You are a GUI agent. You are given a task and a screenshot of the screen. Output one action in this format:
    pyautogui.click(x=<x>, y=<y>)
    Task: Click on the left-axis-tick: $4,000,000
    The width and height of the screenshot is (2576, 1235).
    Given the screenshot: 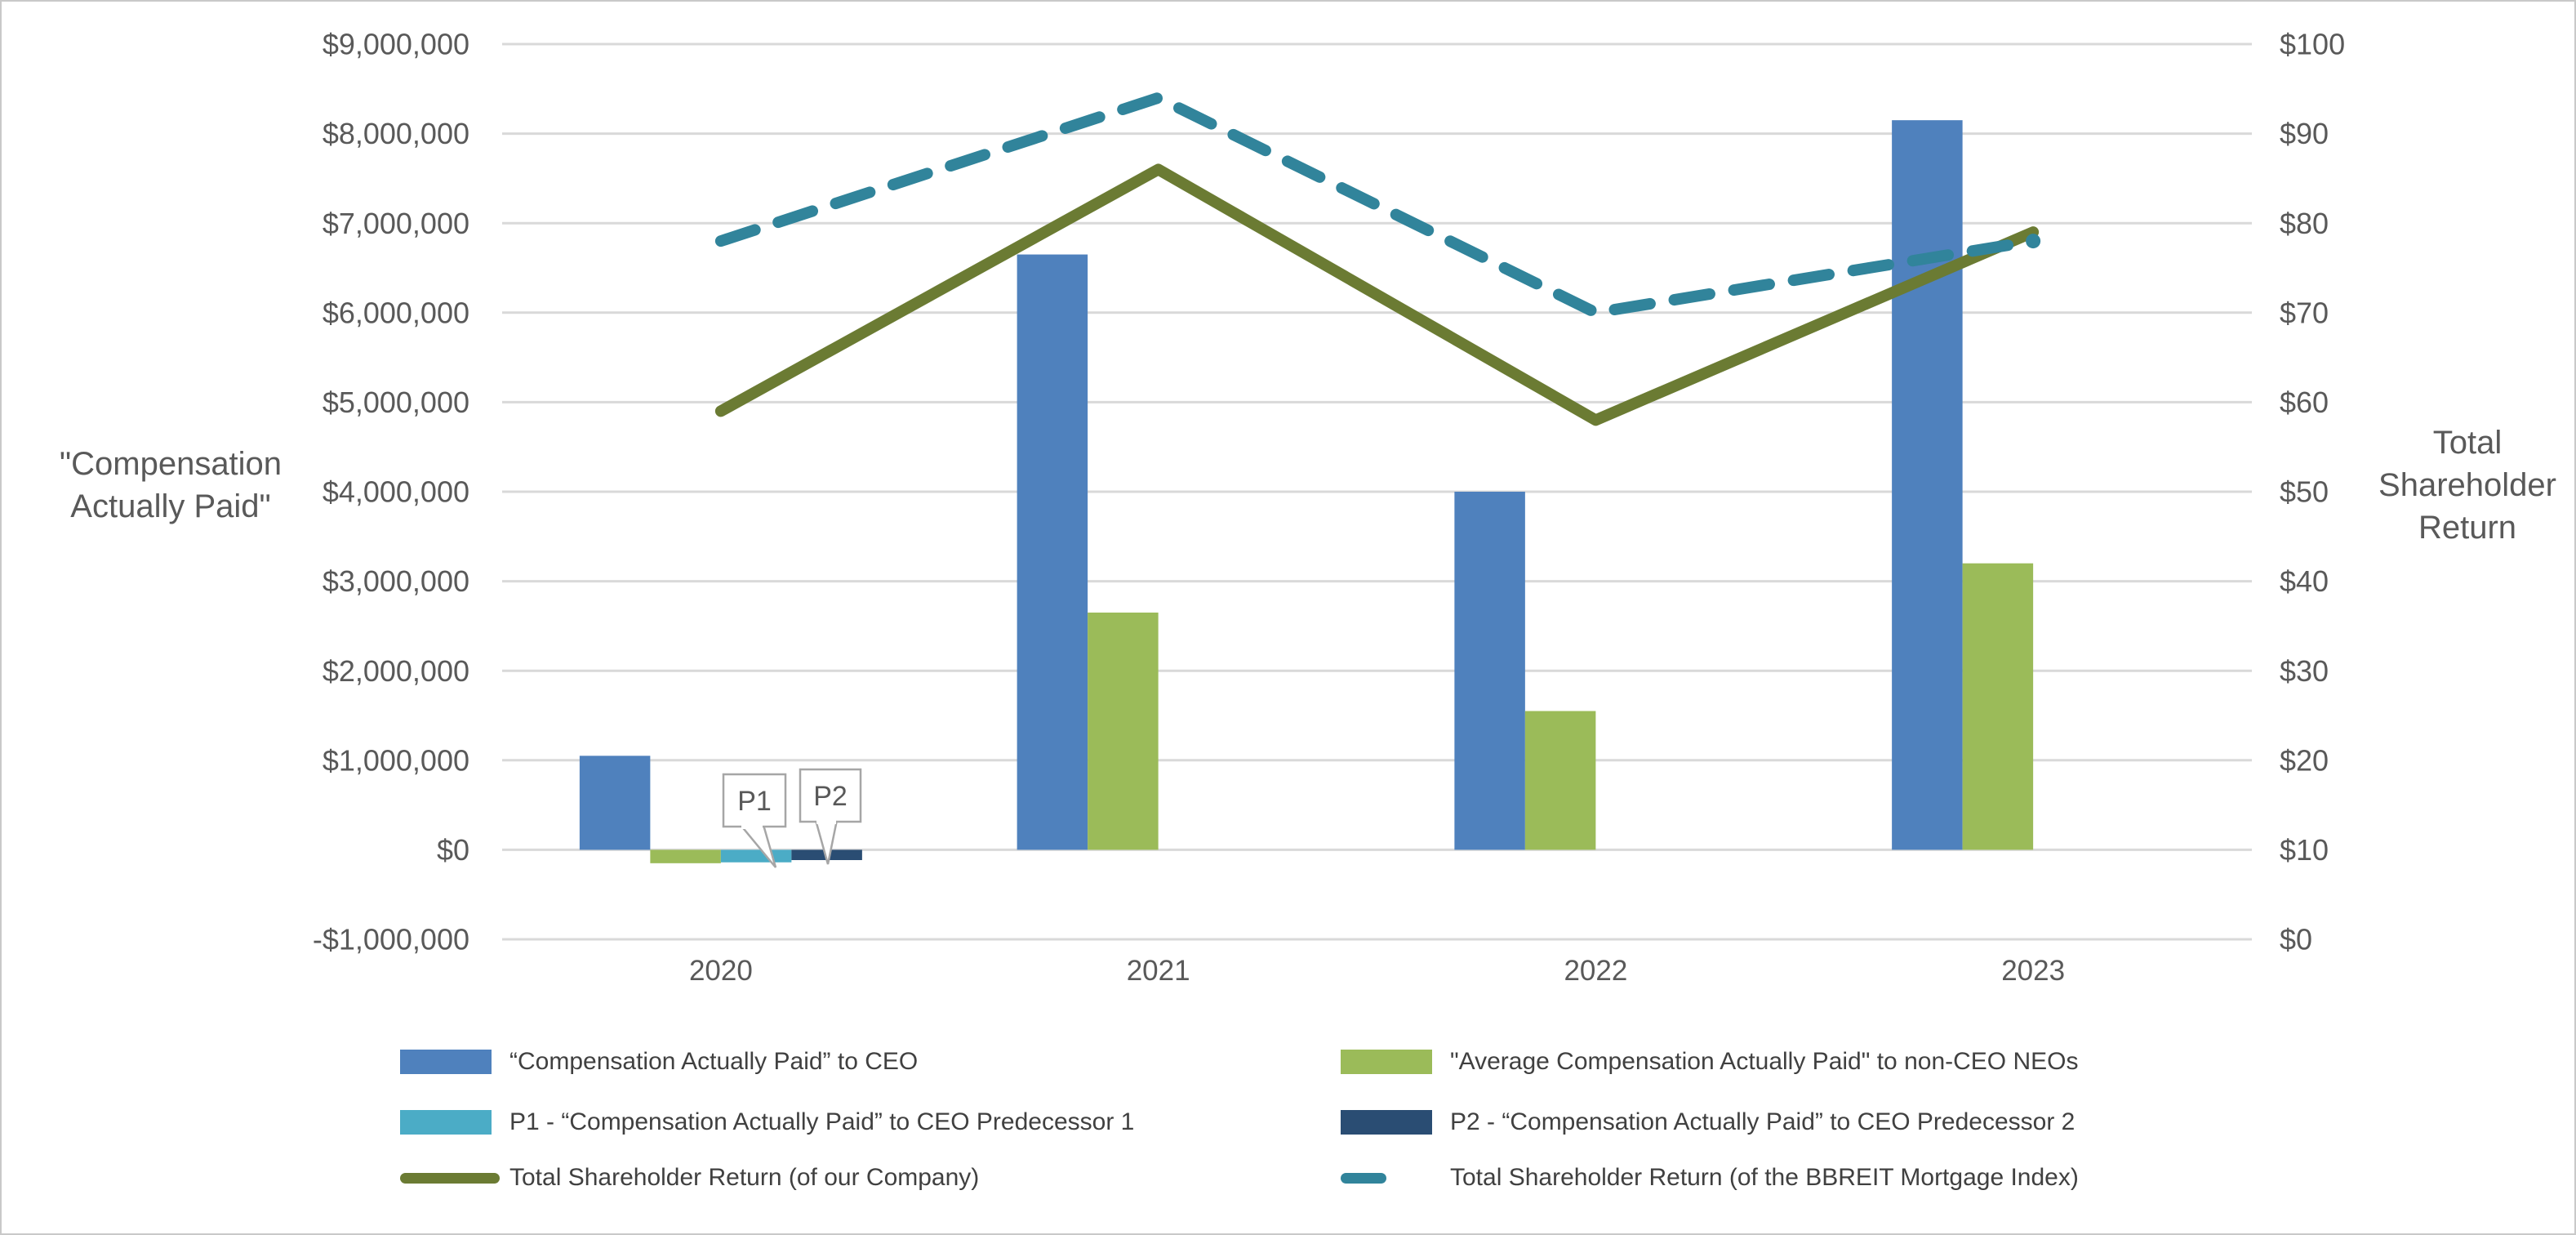 What is the action you would take?
    pyautogui.click(x=396, y=492)
    